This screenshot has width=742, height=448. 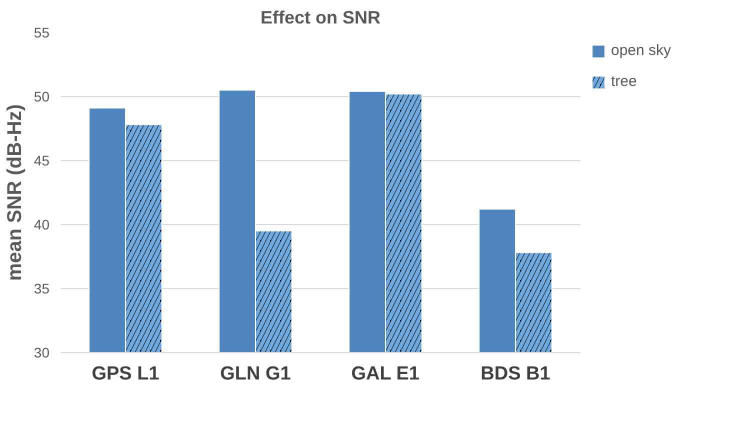 I want to click on x-tick-label: BDS B1, so click(x=515, y=374).